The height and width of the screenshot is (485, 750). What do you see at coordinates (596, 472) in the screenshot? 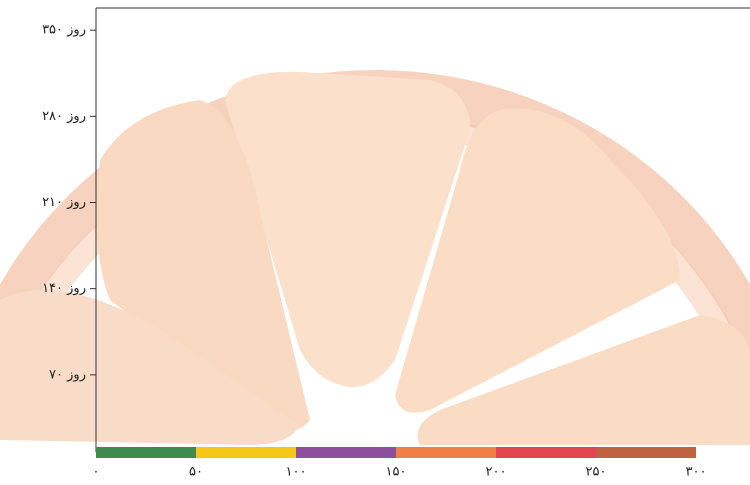
I see `x-tick-label: ۲۵۰` at bounding box center [596, 472].